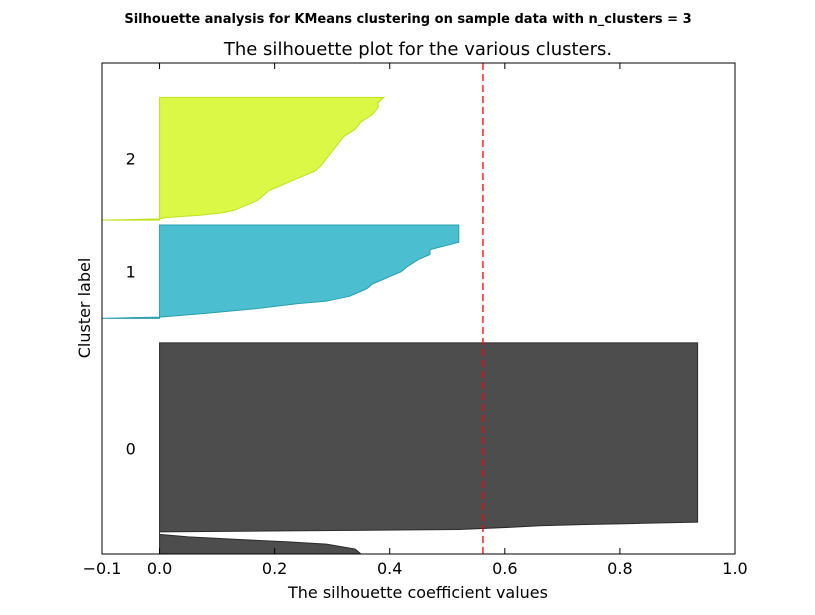  I want to click on cluster-1-label: 1, so click(131, 272).